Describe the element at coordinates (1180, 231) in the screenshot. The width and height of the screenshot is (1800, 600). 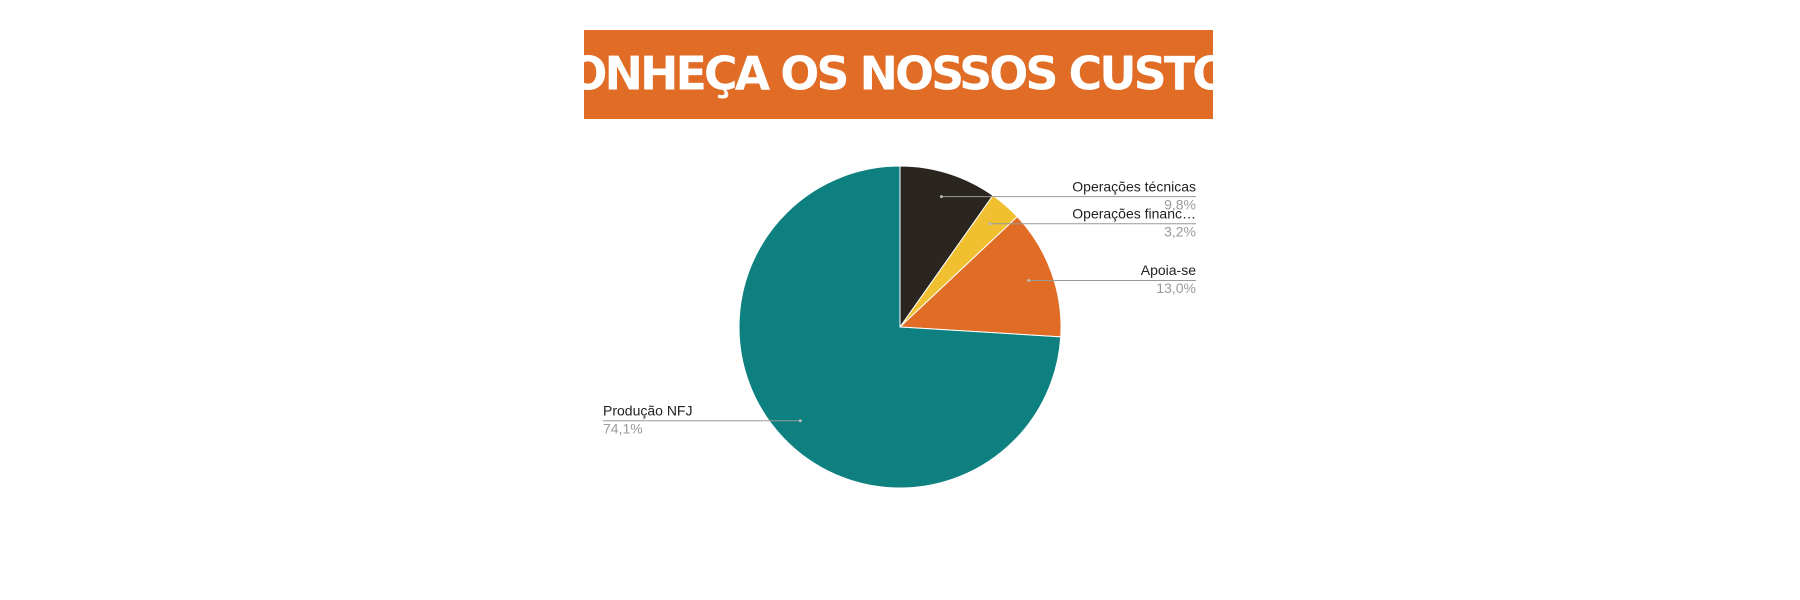
I see `slice-value-label: 3,2%` at that location.